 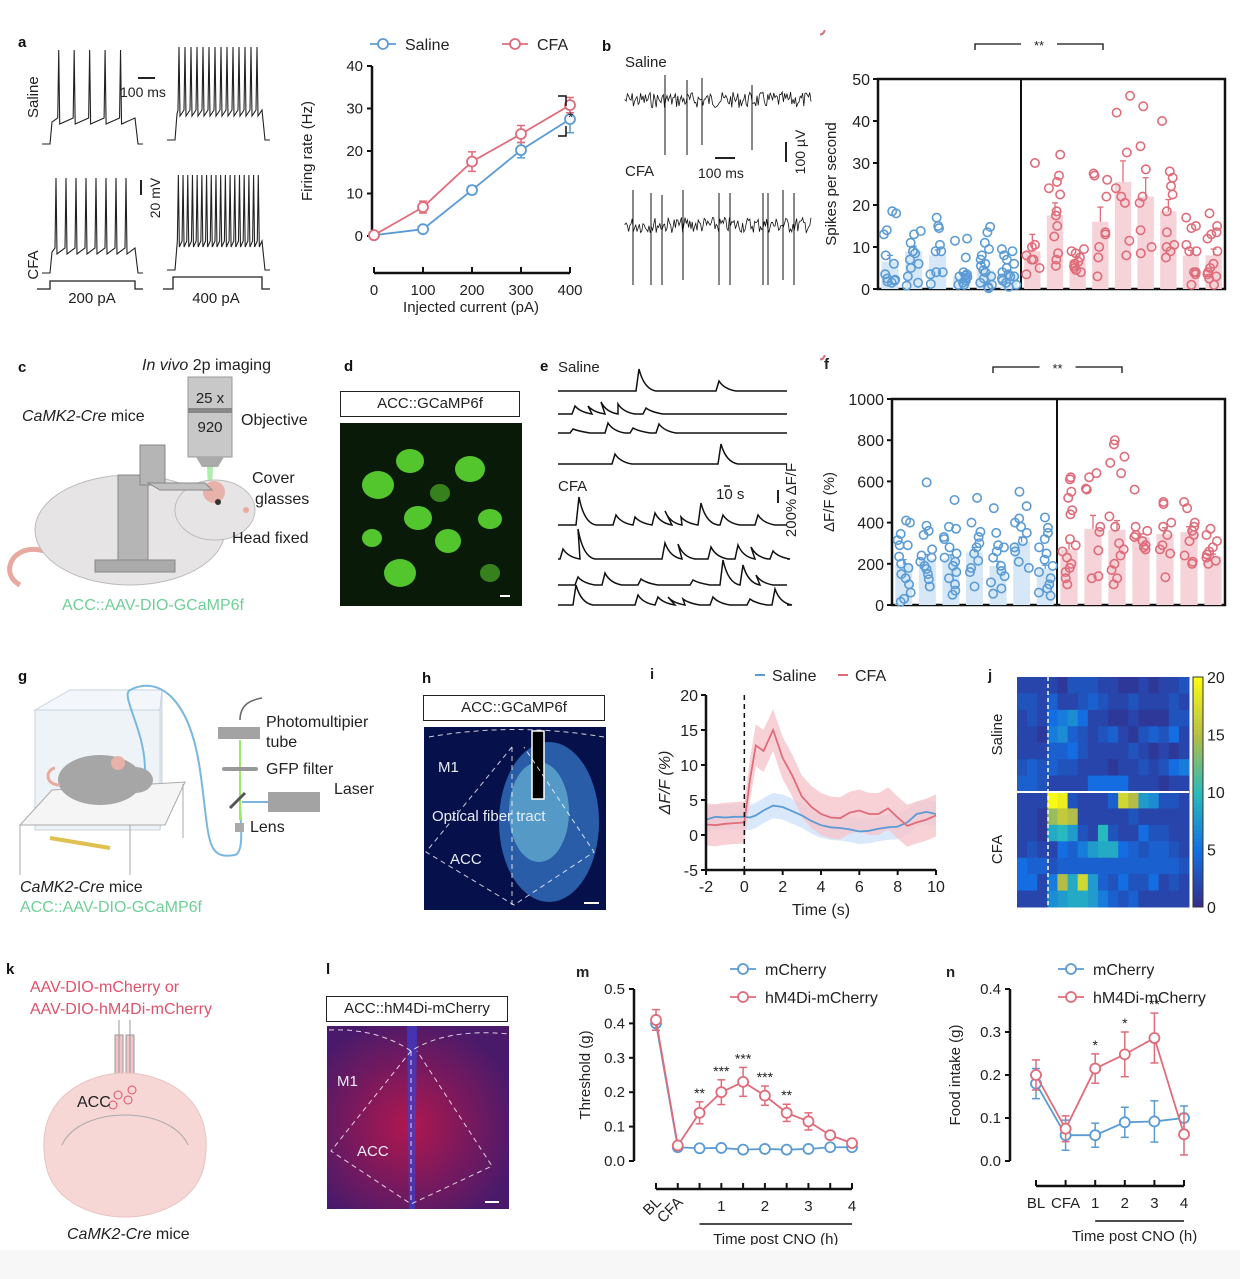 What do you see at coordinates (417, 1009) in the screenshot?
I see `image-title-box: ACC::hM4Di-mCherry` at bounding box center [417, 1009].